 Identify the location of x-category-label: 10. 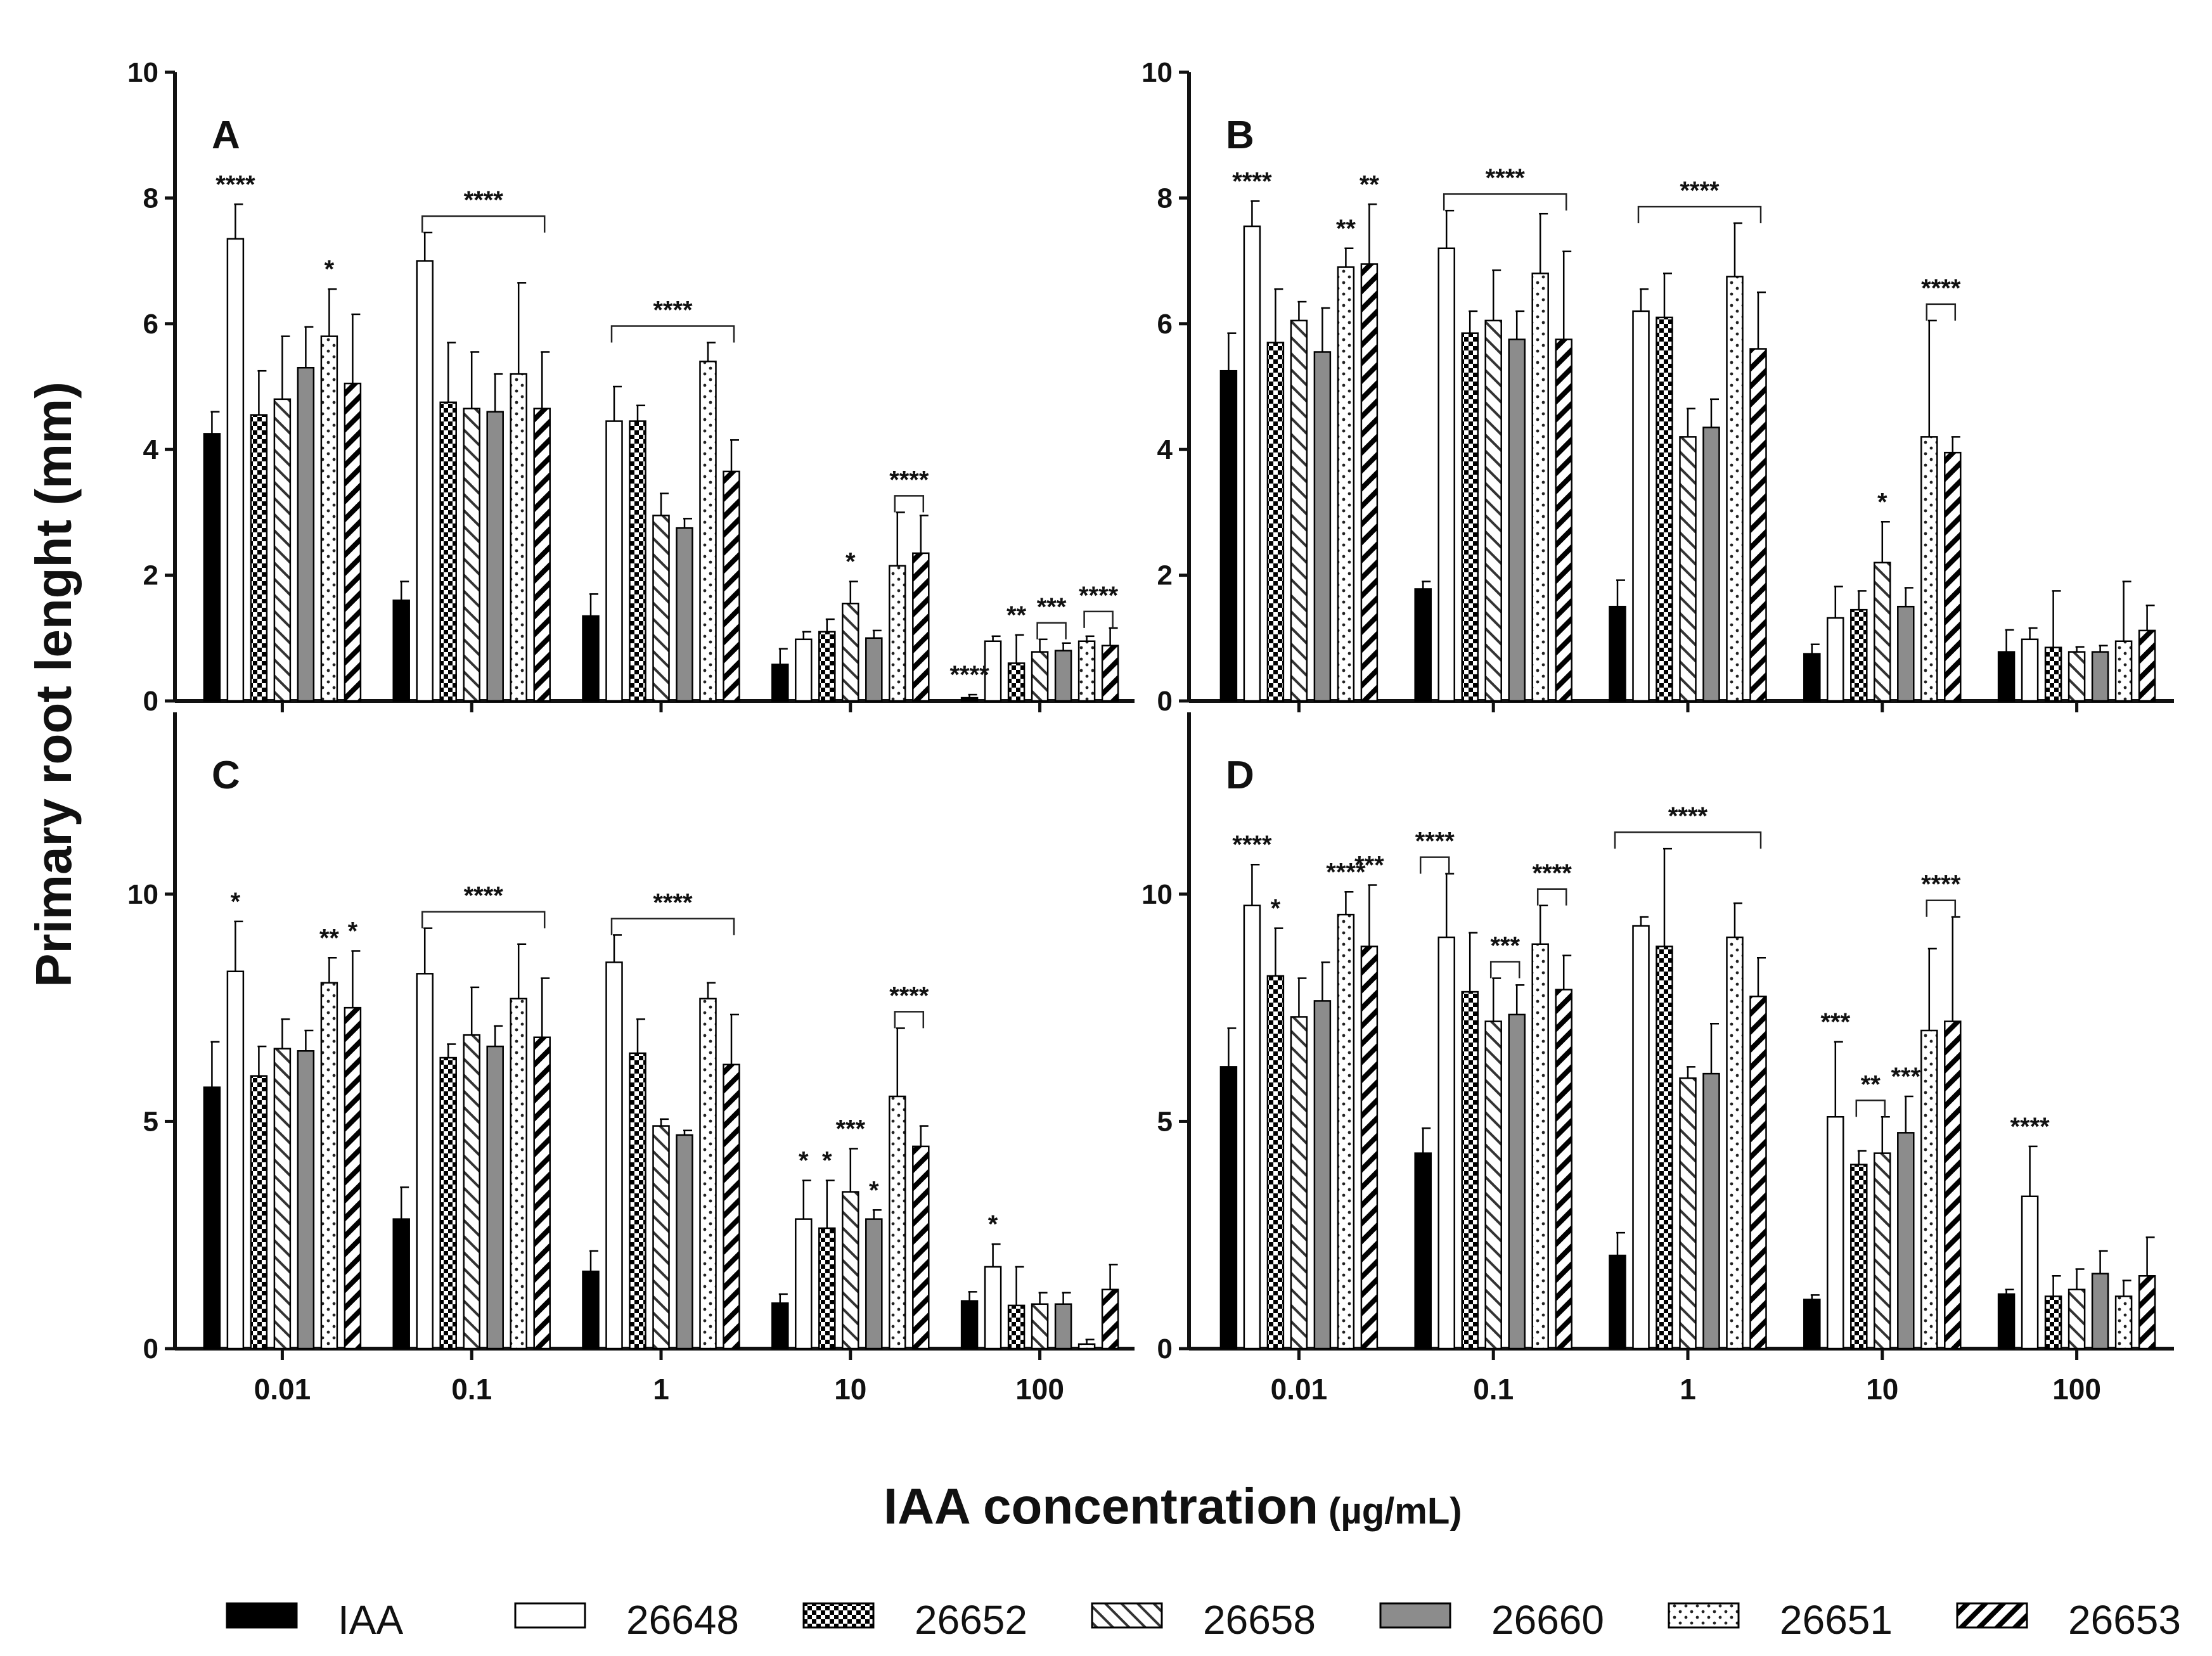
(850, 1389).